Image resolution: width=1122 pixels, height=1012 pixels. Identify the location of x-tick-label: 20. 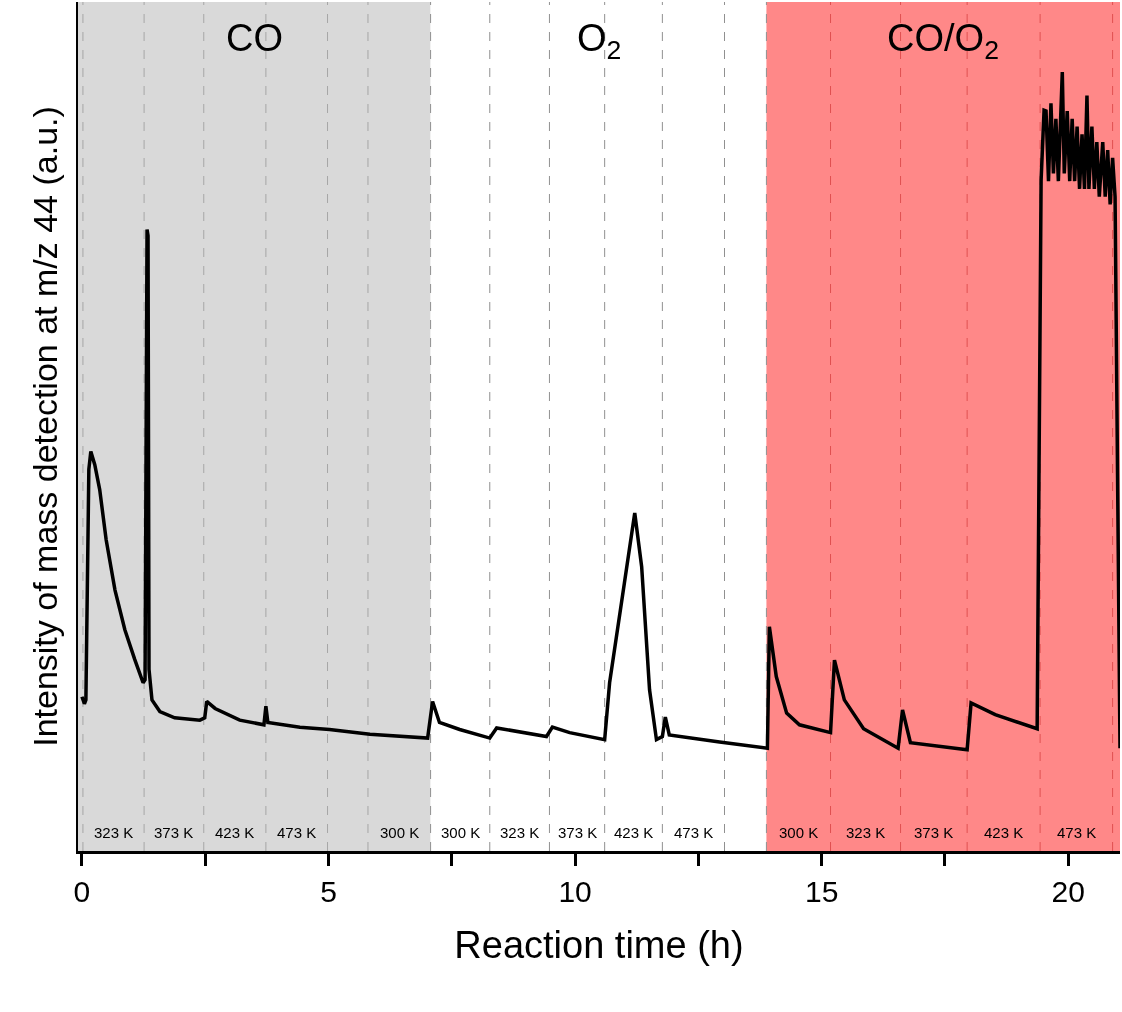
(1068, 891).